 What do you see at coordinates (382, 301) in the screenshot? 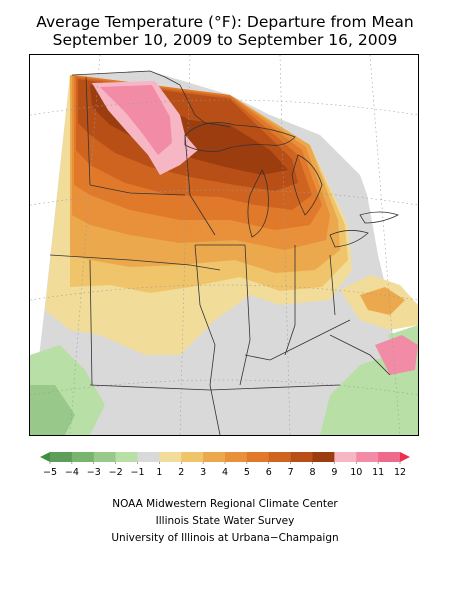
I see `anomaly-warm-east-core` at bounding box center [382, 301].